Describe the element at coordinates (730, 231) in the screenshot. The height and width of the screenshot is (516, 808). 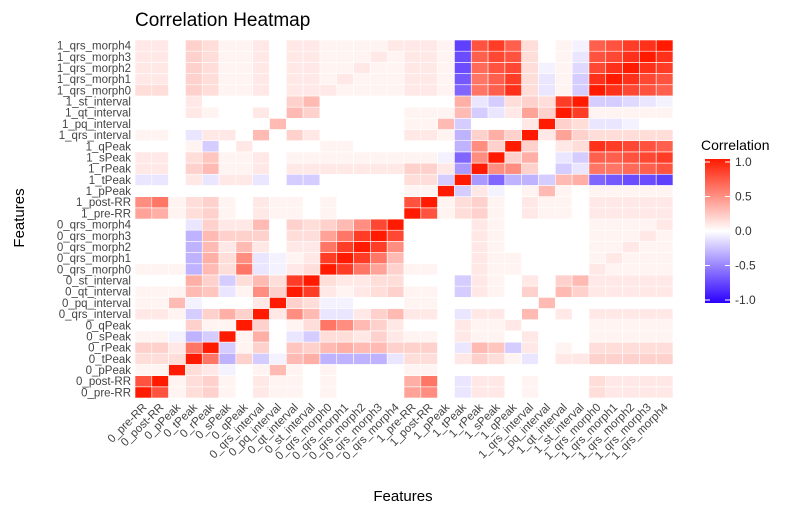
I see `legend-ticks: 1.0 0.5 0.0 -0.5 -1.0` at that location.